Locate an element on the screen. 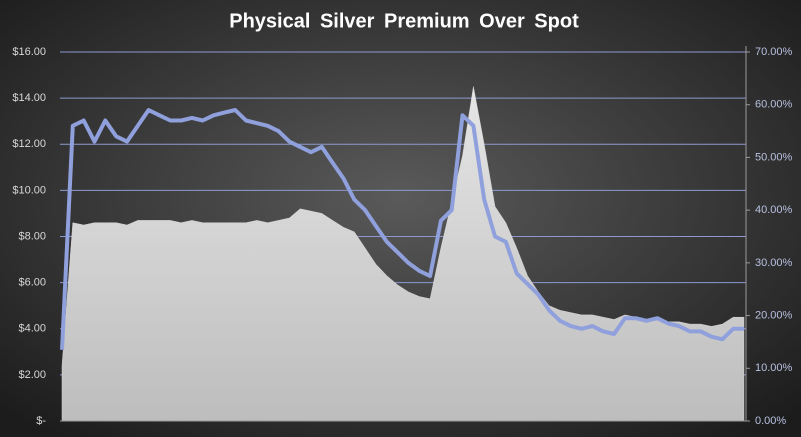 This screenshot has height=437, width=801. y-tick-label: $10.00 is located at coordinates (29, 190).